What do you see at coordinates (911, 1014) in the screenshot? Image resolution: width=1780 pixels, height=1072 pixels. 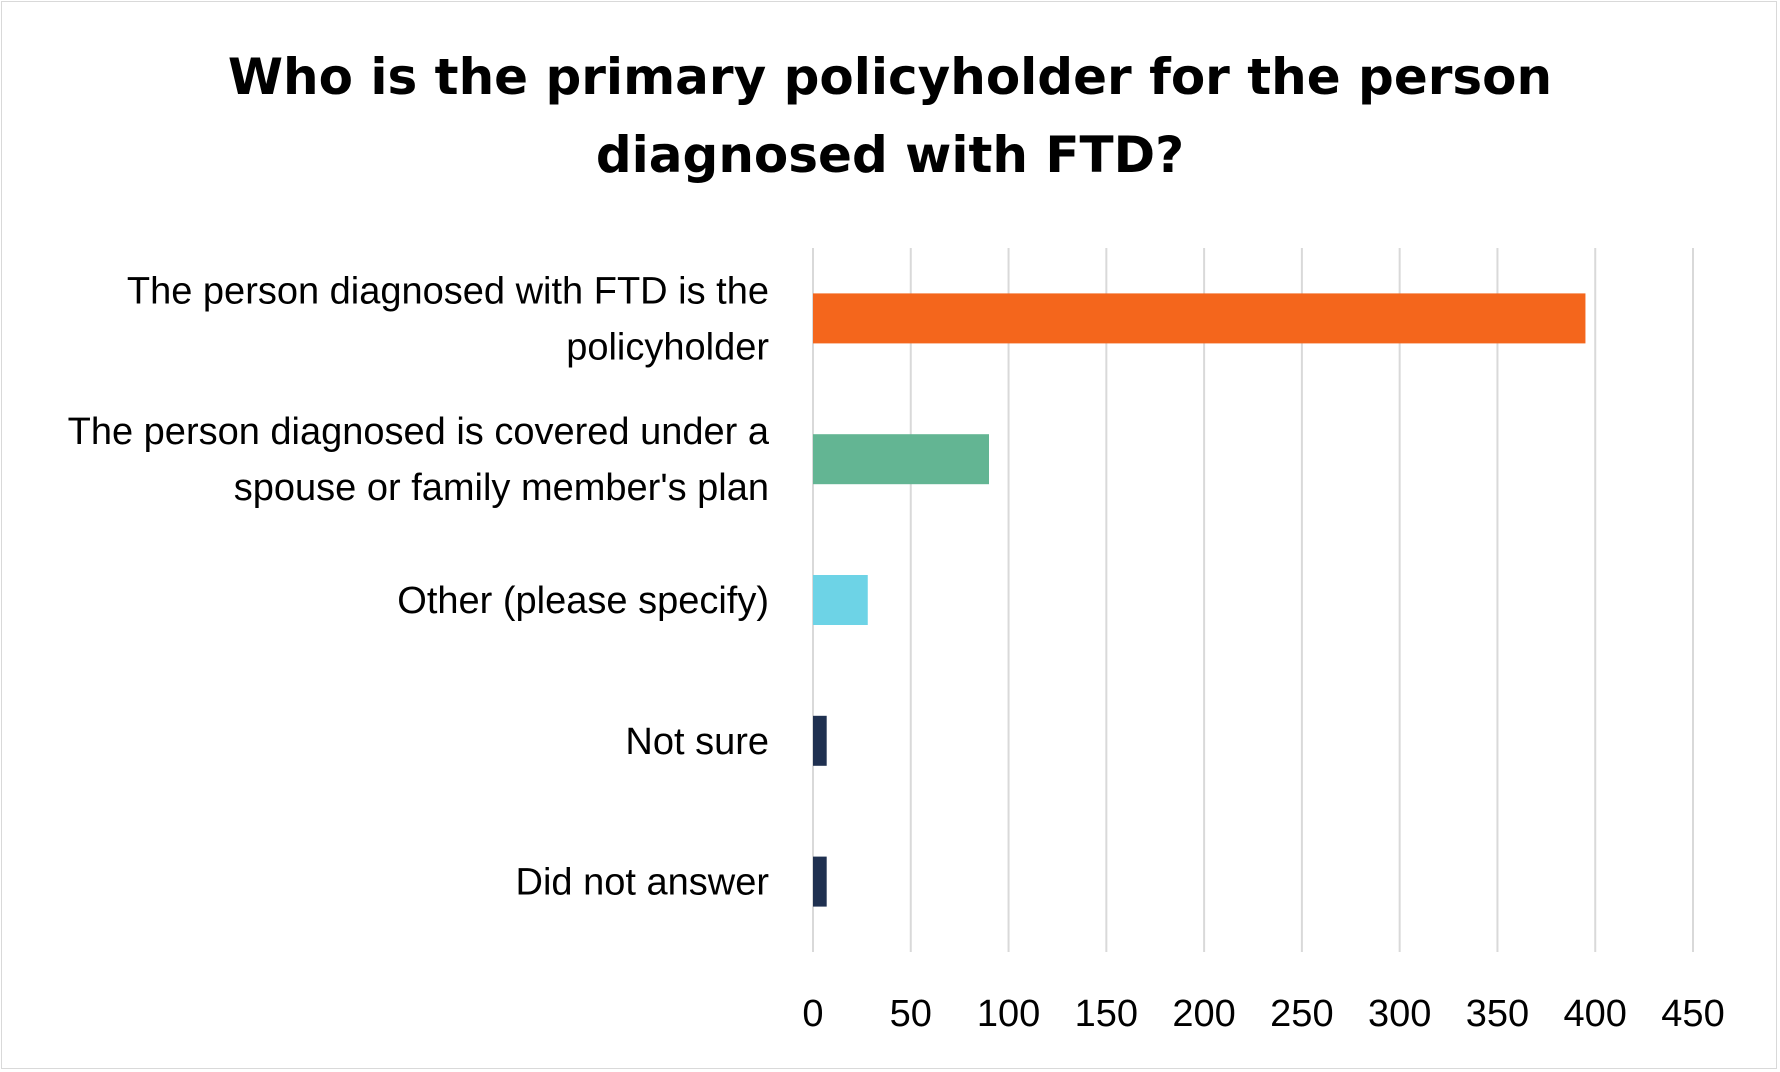 I see `x-tick-label-50: 50` at bounding box center [911, 1014].